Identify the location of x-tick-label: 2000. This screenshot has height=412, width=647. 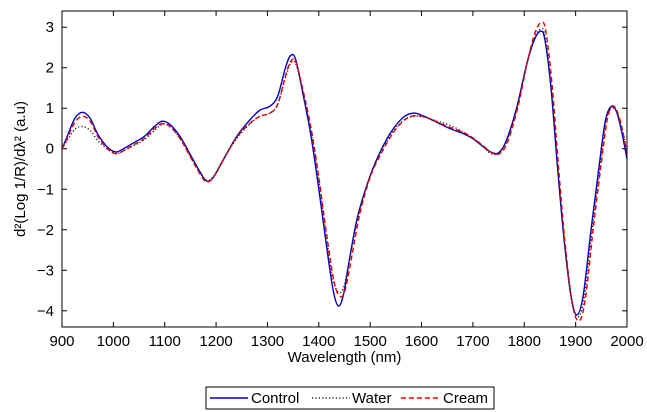
(626, 341).